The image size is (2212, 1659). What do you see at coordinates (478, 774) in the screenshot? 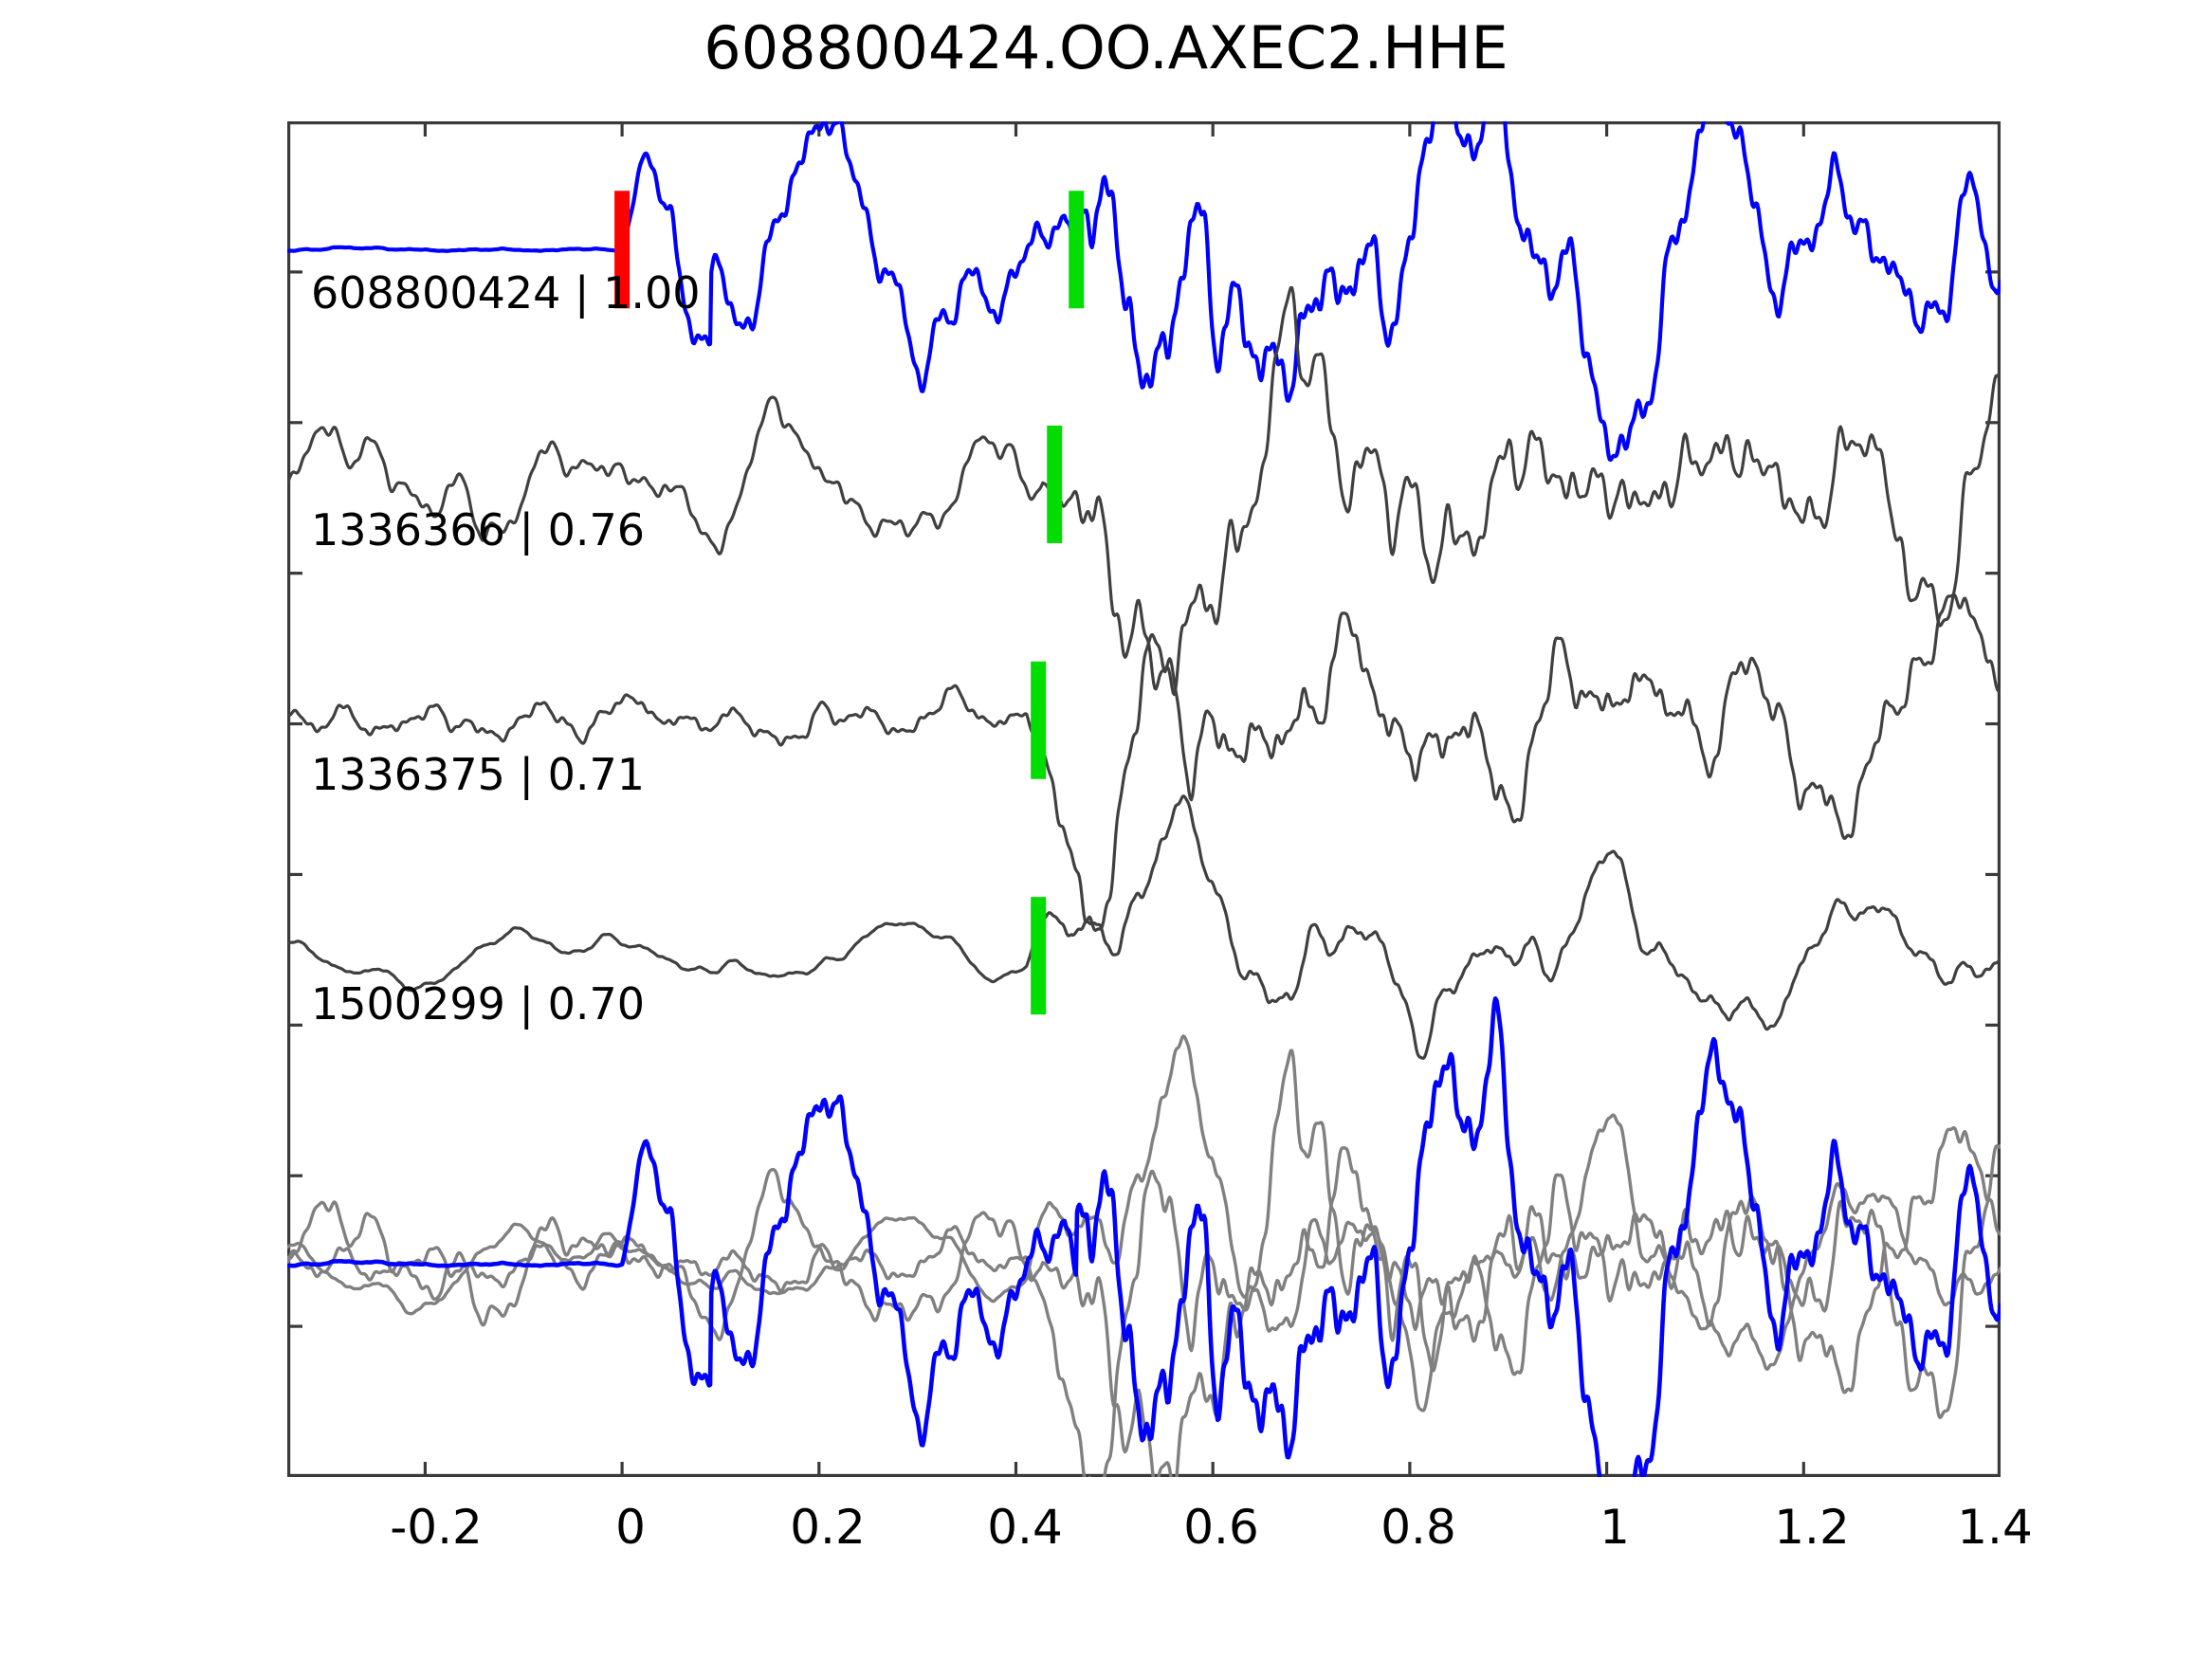
I see `trace-label-2: 1336375 | 0.71` at bounding box center [478, 774].